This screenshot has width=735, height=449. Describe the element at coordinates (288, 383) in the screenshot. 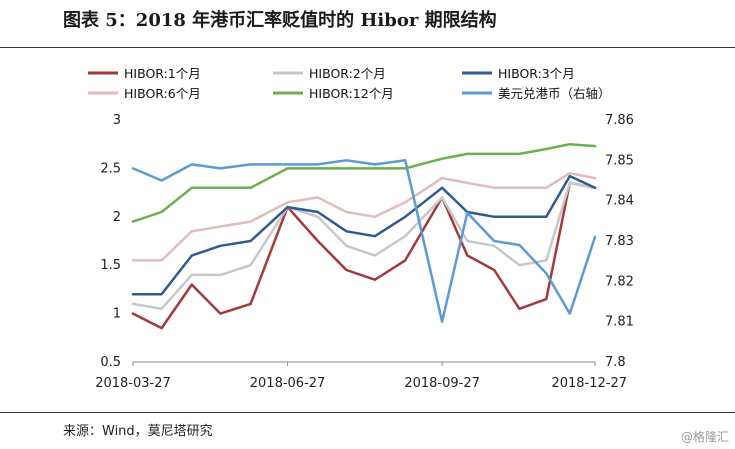

I see `x-tick-label: 2018-06-27` at that location.